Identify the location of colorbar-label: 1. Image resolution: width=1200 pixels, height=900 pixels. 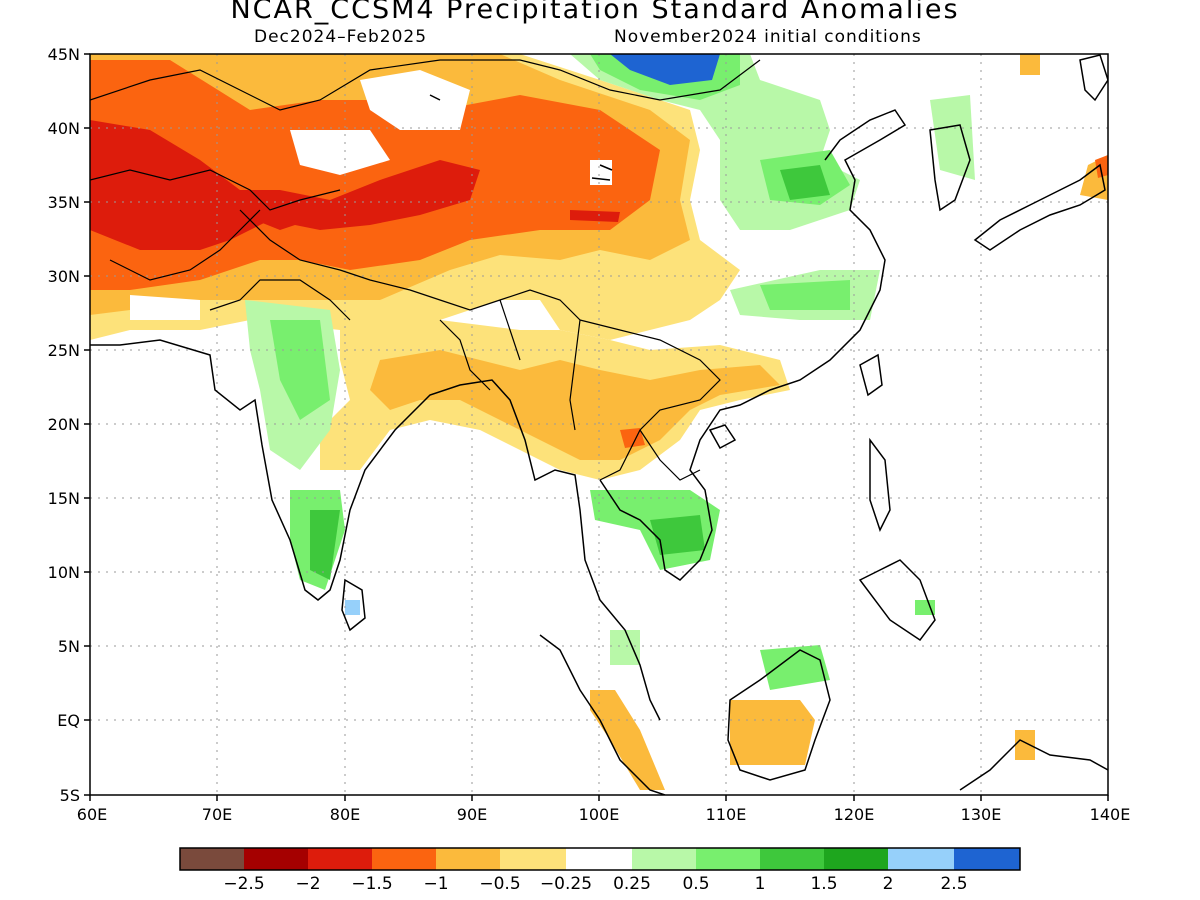
(760, 884).